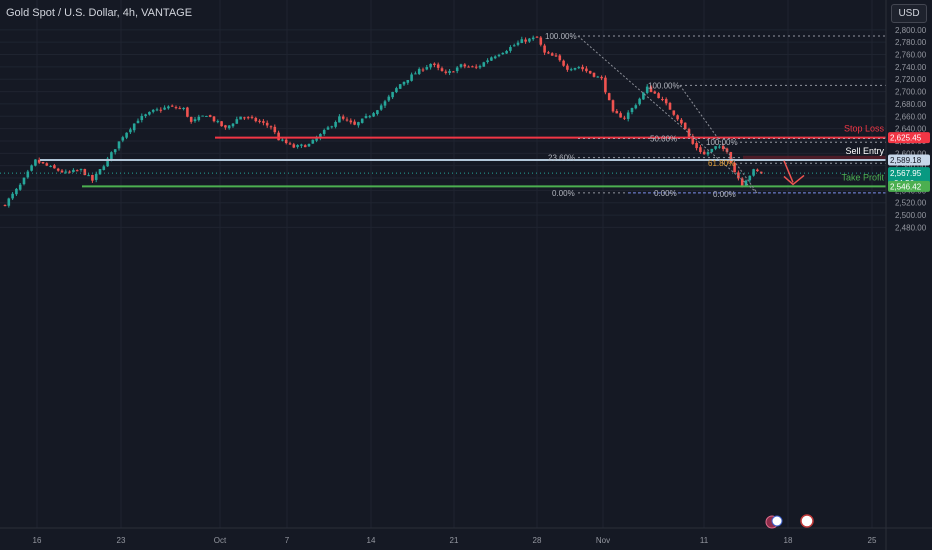  What do you see at coordinates (287, 540) in the screenshot?
I see `x-tick-label: 7` at bounding box center [287, 540].